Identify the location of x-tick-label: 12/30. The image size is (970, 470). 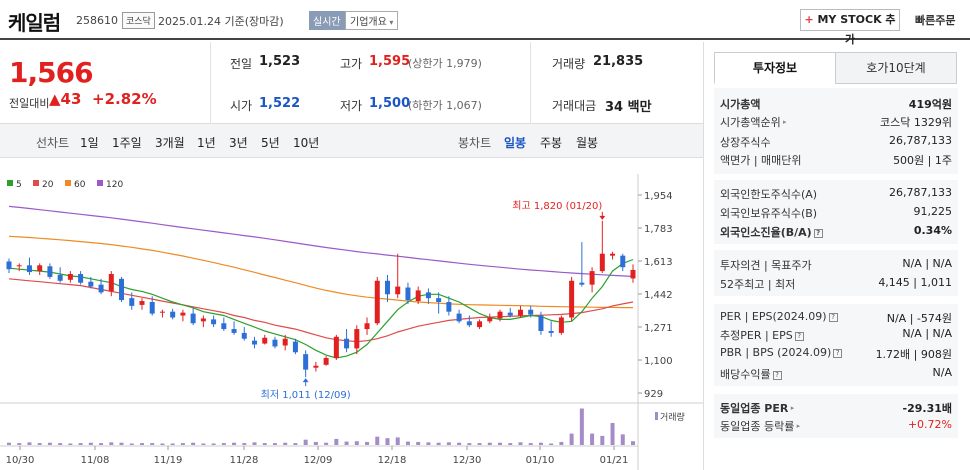
(467, 460).